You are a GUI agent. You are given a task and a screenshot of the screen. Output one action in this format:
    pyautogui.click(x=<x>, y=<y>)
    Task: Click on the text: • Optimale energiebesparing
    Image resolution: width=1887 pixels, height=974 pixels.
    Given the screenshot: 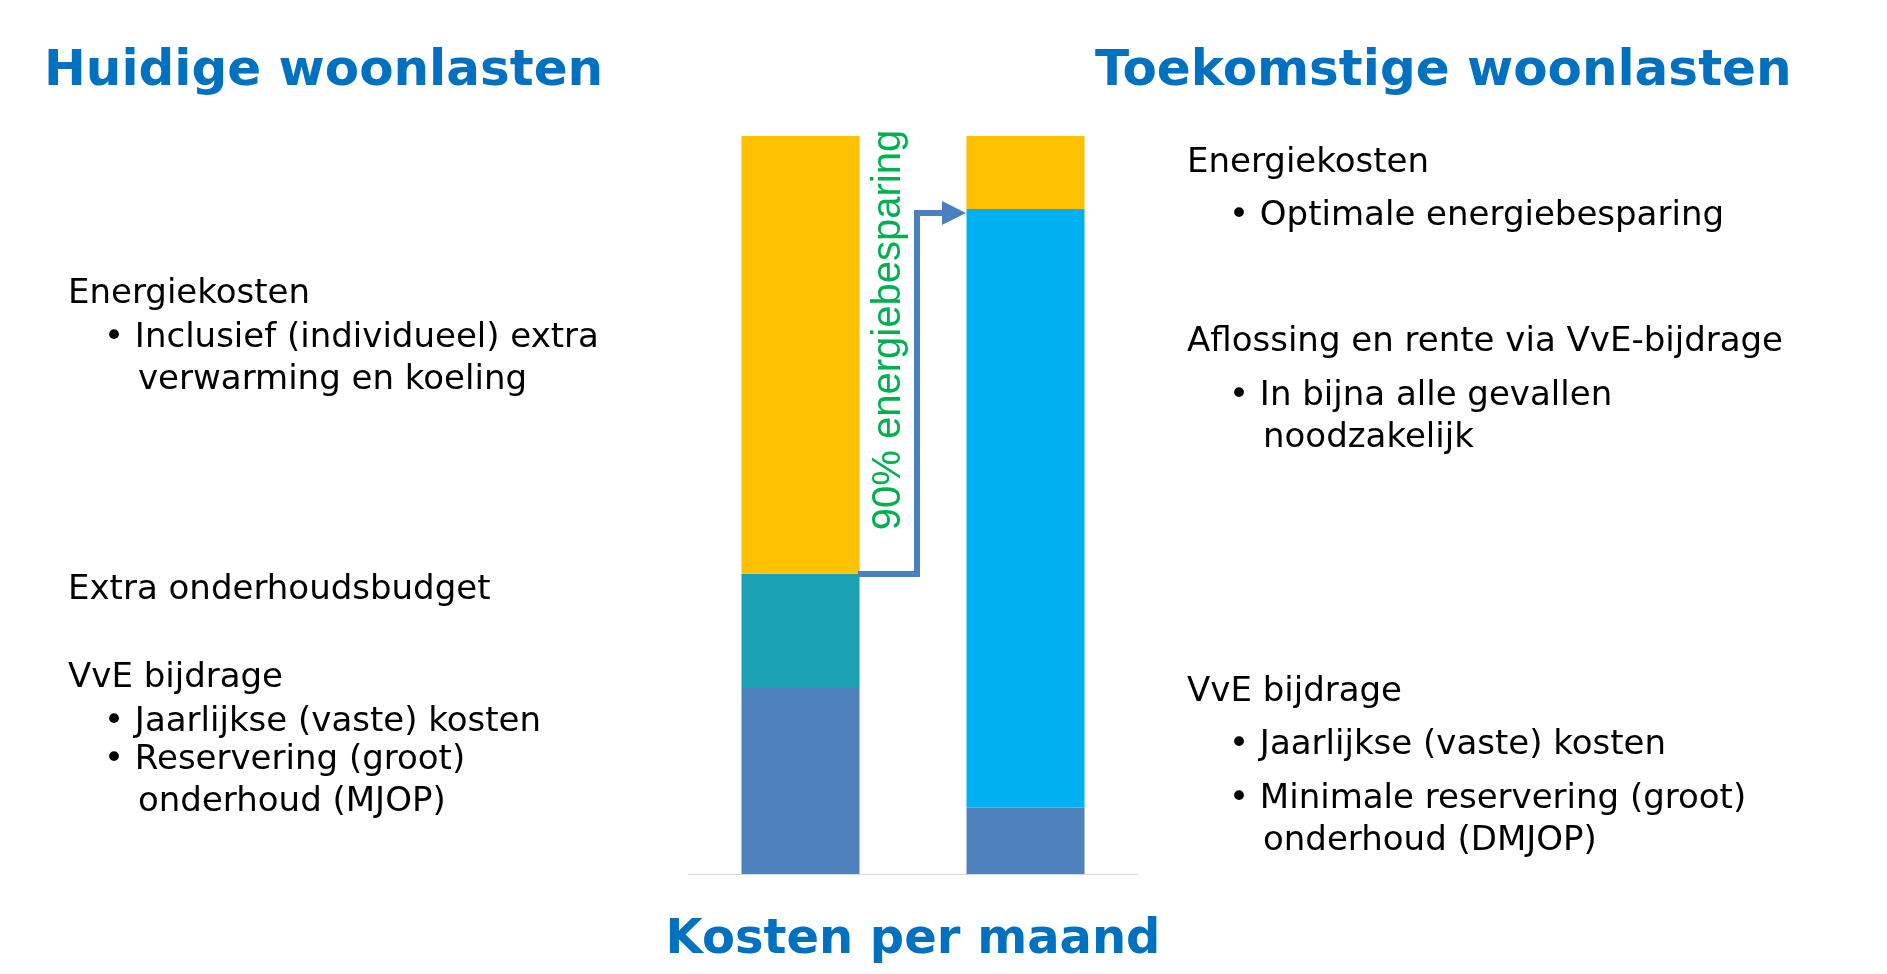 What is the action you would take?
    pyautogui.click(x=1477, y=213)
    